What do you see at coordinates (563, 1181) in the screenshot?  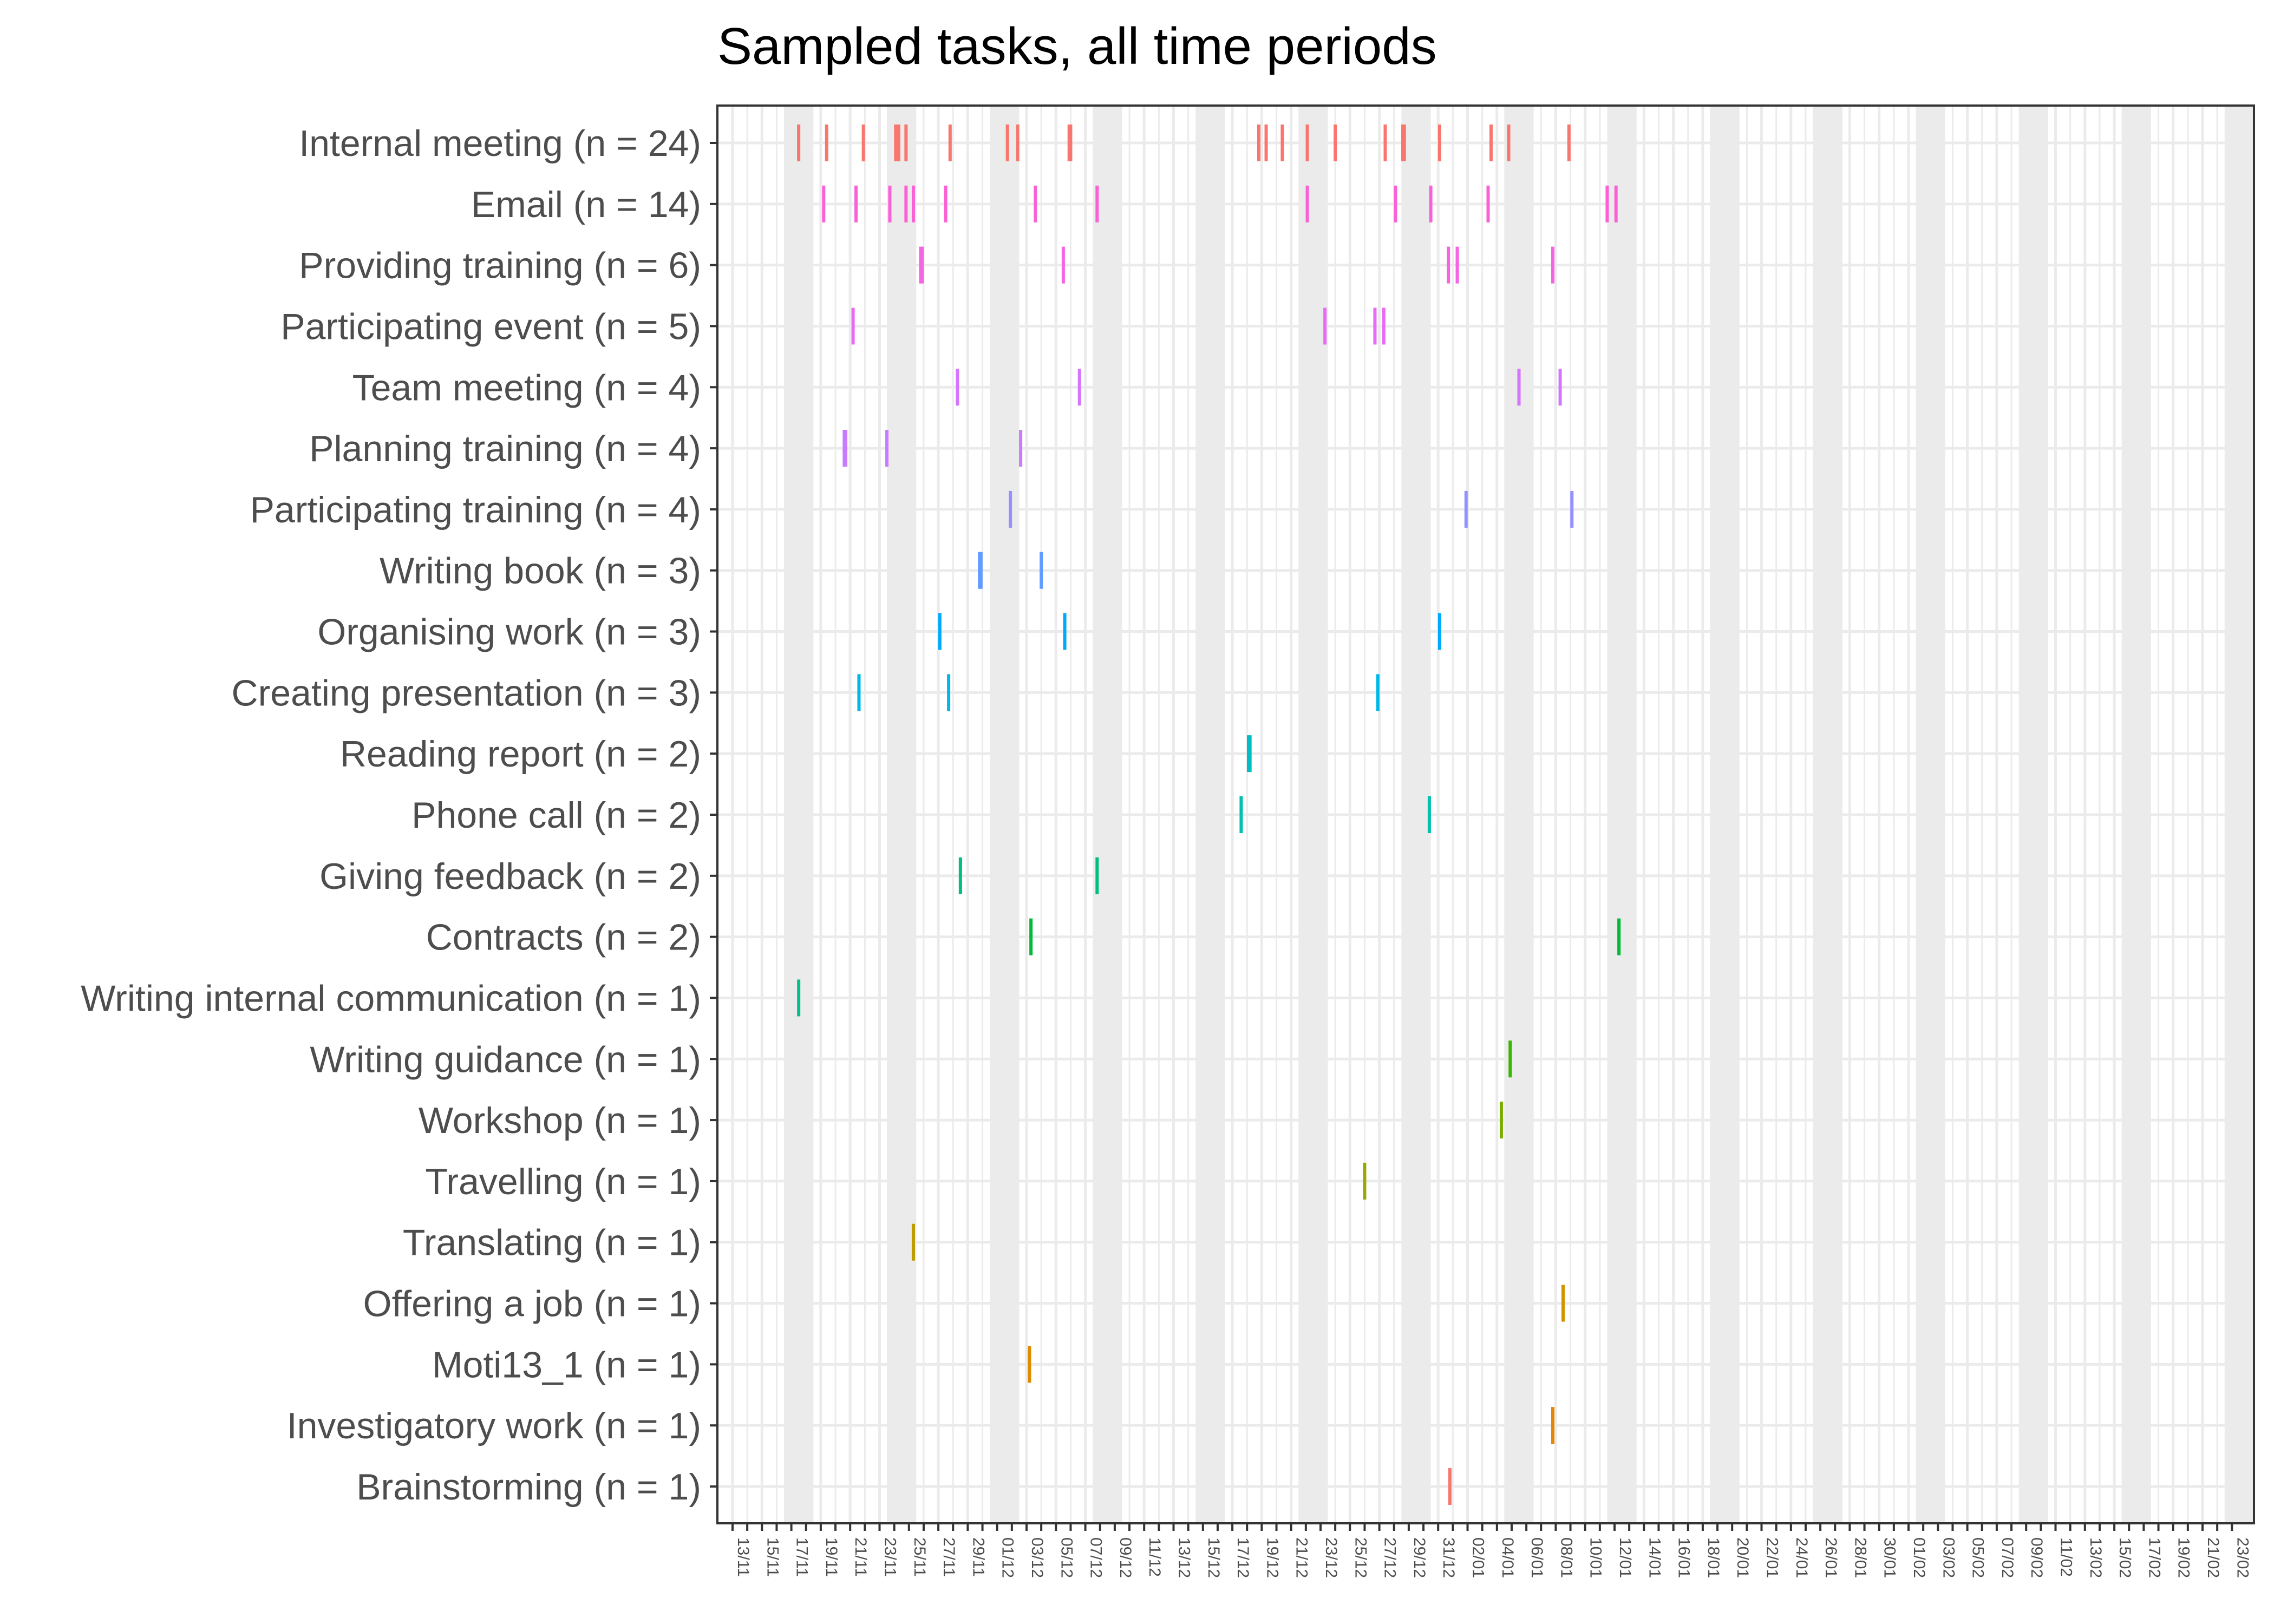 I see `y-tick-label: Travelling (n = 1)` at bounding box center [563, 1181].